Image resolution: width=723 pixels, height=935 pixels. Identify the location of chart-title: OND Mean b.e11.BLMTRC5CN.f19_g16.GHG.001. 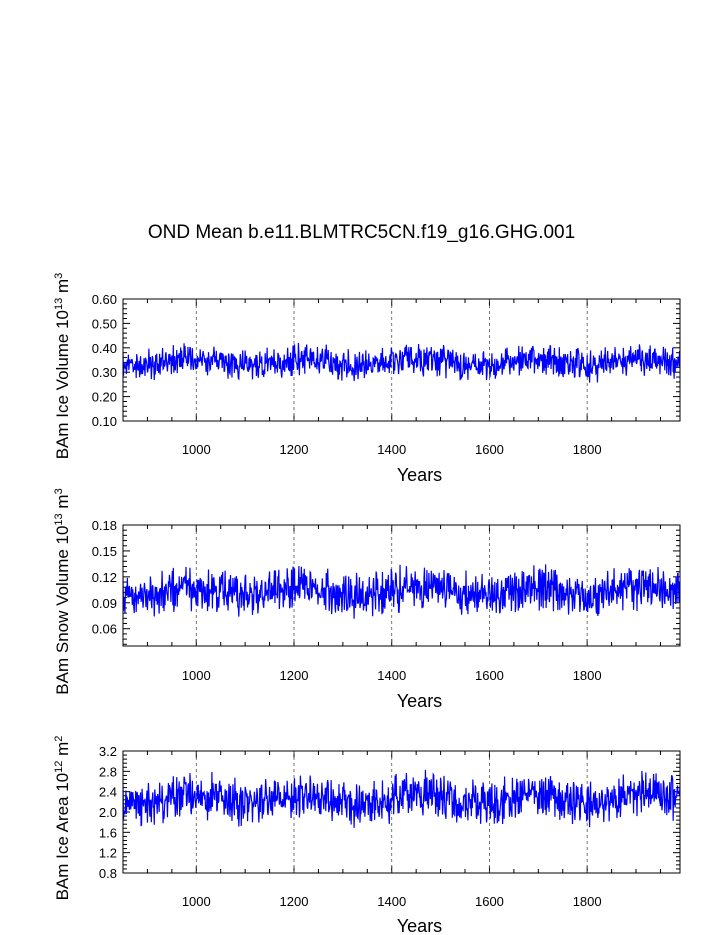
(361, 232).